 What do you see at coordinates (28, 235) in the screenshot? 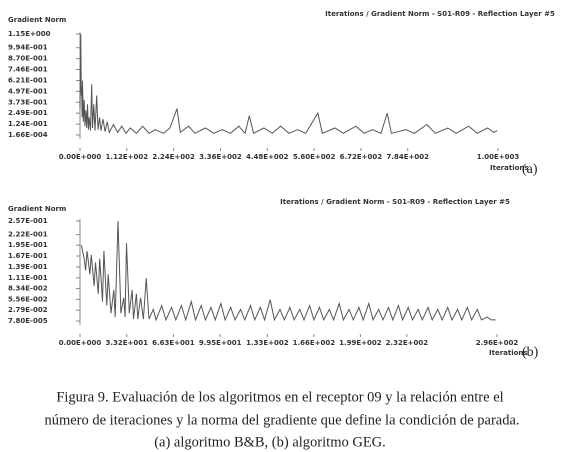
I see `y-tick-label: 2.22E-001` at bounding box center [28, 235].